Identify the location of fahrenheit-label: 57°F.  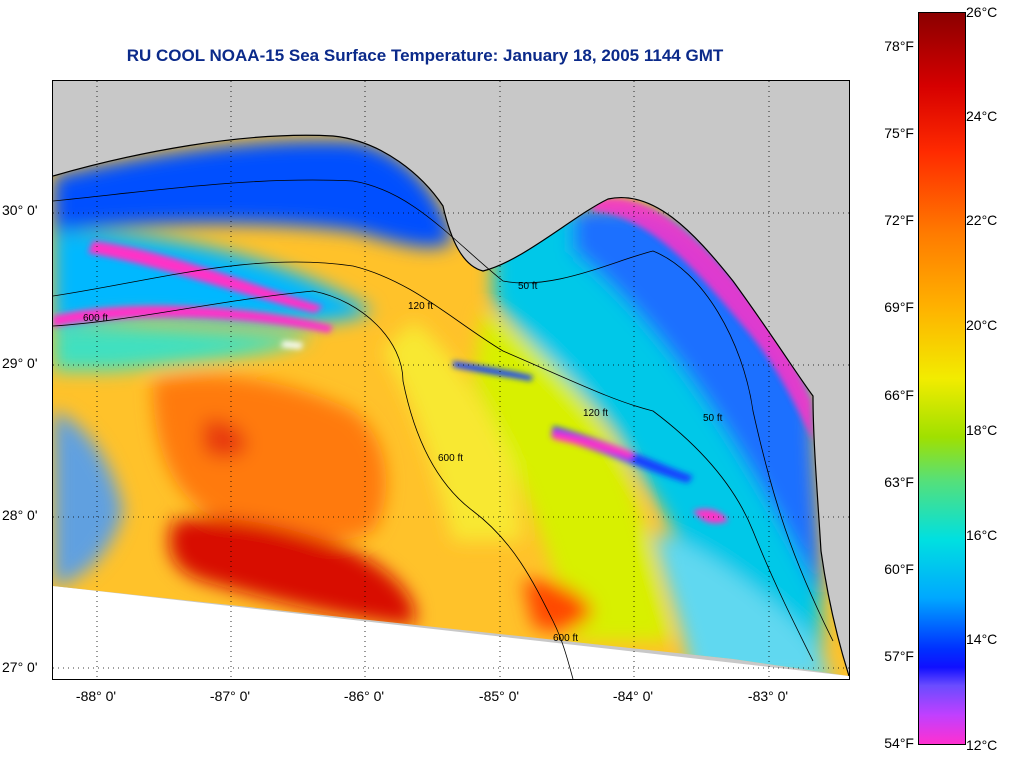
(899, 656).